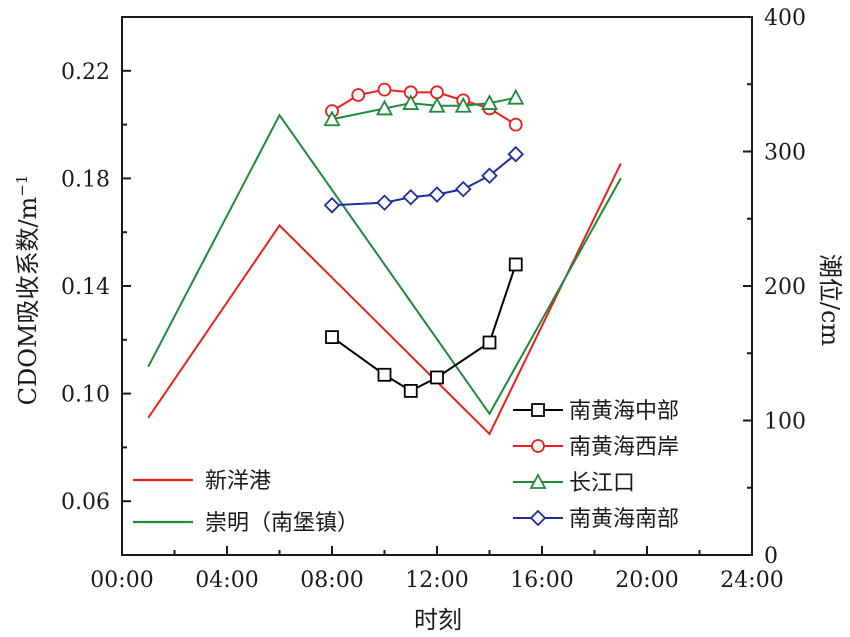 The image size is (850, 637). I want to click on y2-tick-label: 200, so click(785, 287).